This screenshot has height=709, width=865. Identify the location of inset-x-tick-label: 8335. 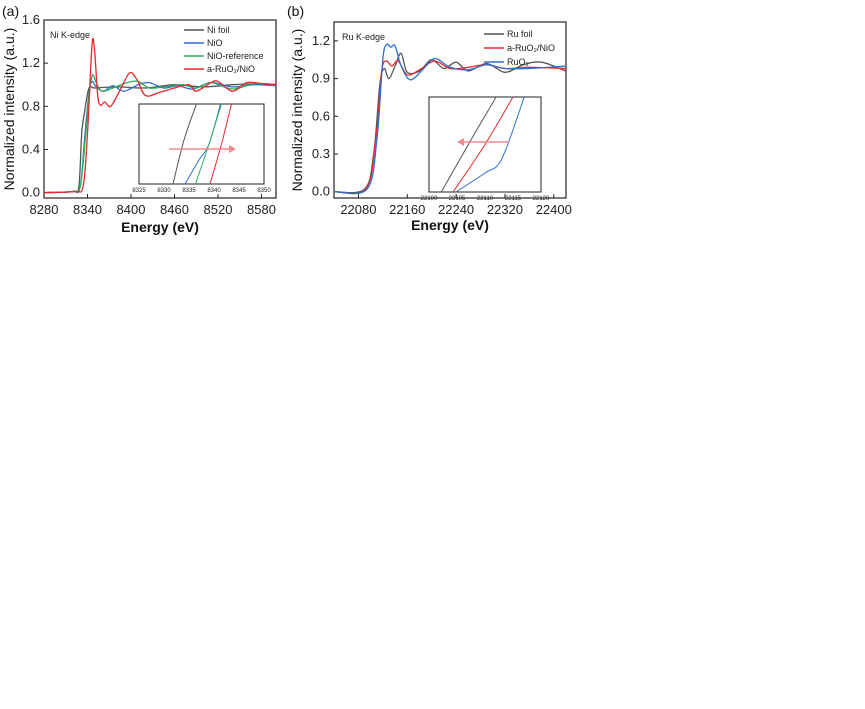
(189, 191).